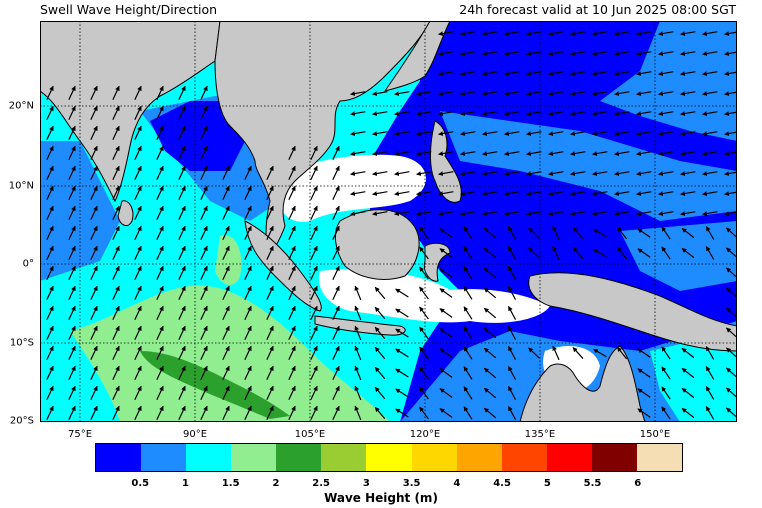  I want to click on calm-banda-sea, so click(495, 306).